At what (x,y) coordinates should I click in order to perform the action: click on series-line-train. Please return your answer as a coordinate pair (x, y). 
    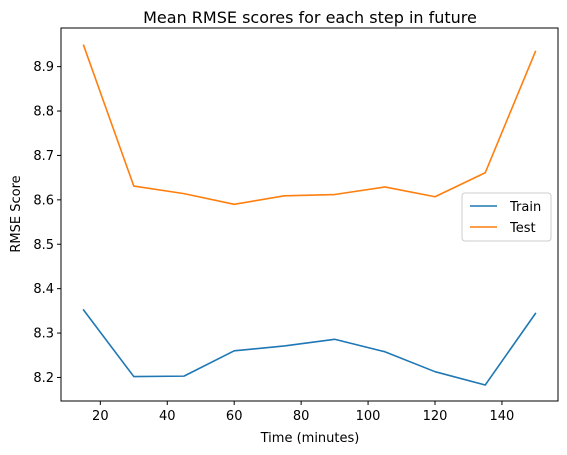
    Looking at the image, I should click on (309, 347).